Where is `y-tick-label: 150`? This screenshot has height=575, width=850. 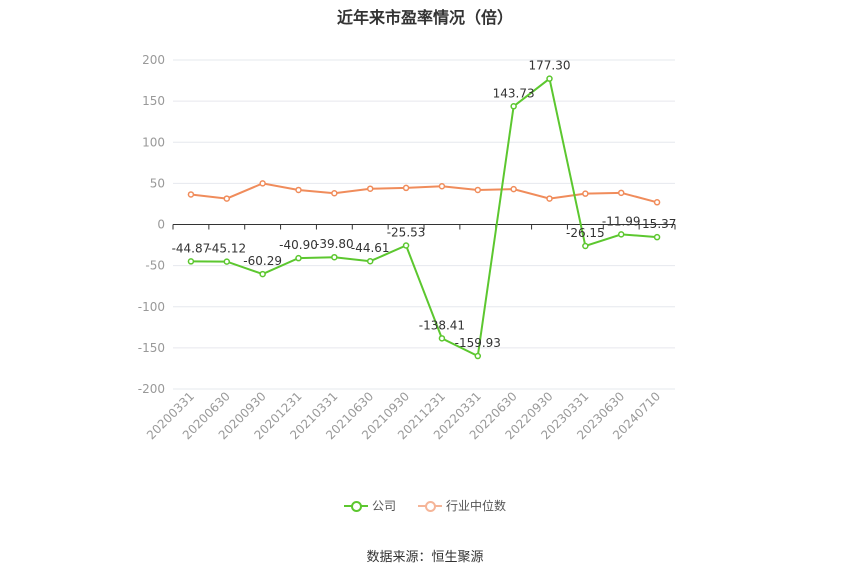
y-tick-label: 150 is located at coordinates (153, 101).